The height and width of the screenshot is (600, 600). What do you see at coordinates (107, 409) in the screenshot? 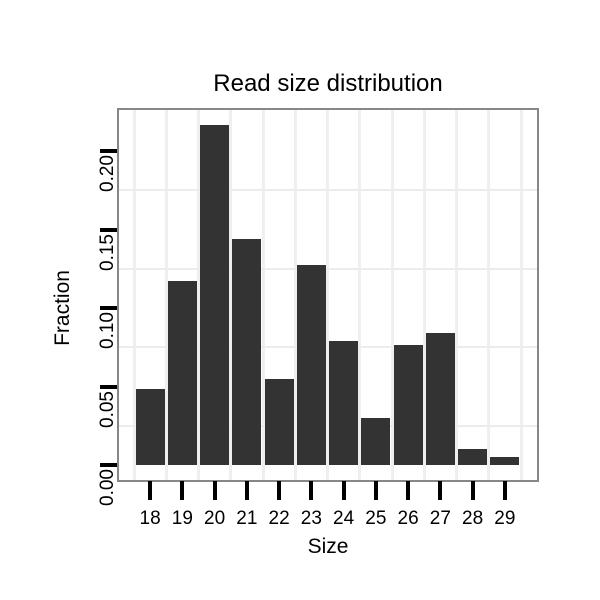
I see `y-tick-label: 0.05` at bounding box center [107, 409].